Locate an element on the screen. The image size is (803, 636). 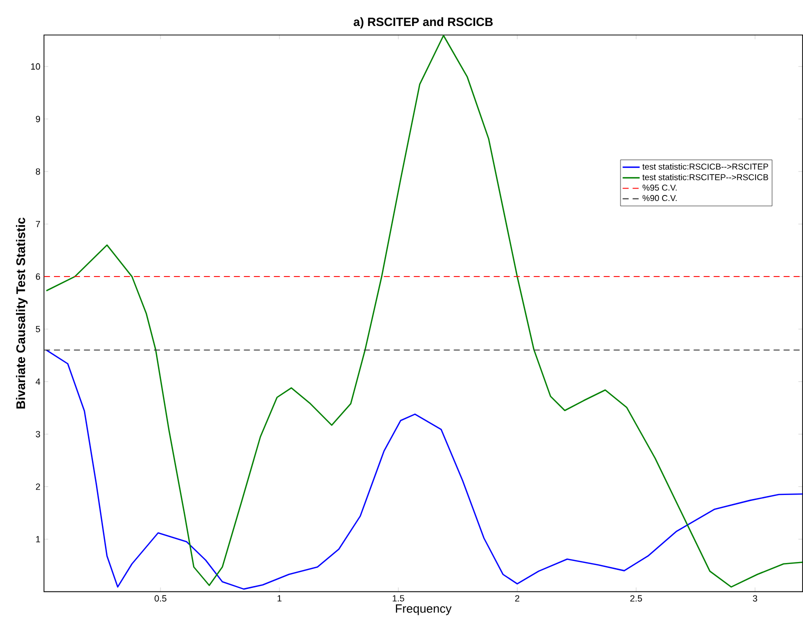
chart-title: a) RSCITEP and RSCICB is located at coordinates (423, 23).